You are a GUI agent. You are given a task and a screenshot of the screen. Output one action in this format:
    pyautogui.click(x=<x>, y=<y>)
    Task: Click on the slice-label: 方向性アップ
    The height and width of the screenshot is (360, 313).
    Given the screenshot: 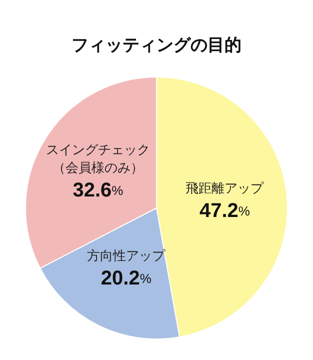 What is the action you would take?
    pyautogui.click(x=126, y=256)
    